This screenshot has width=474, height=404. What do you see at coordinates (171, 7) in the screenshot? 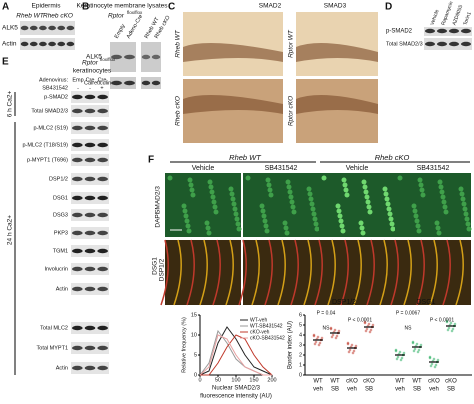
I see `panel-label: C` at bounding box center [171, 7].